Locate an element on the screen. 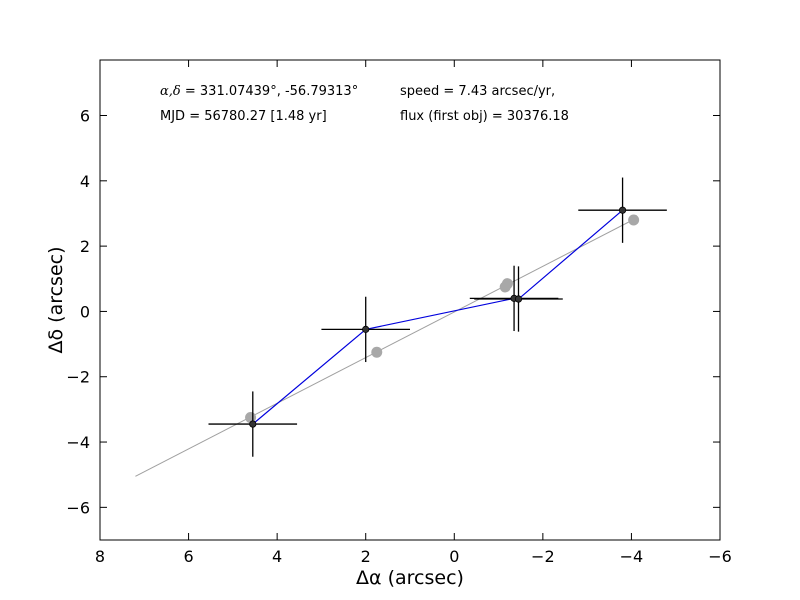 Image resolution: width=800 pixels, height=600 pixels. x-tick-label: 6 is located at coordinates (188, 556).